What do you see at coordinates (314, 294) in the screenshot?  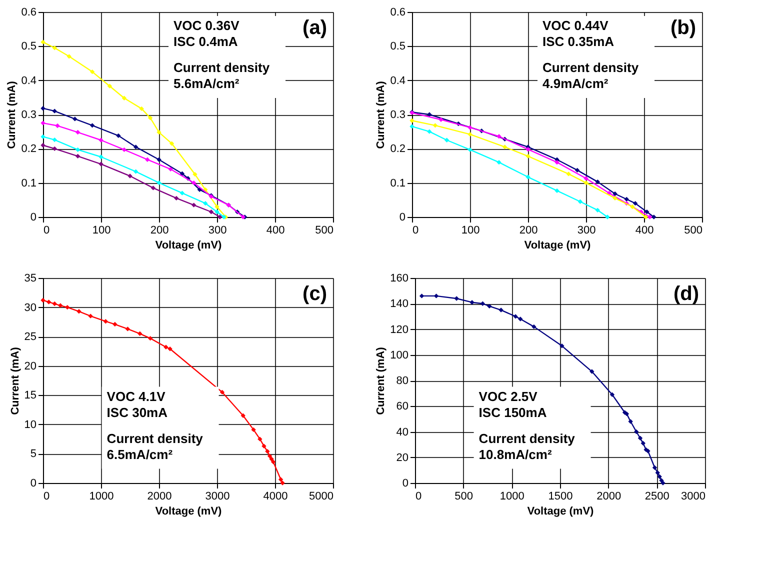 I see `annotation: (c)` at bounding box center [314, 294].